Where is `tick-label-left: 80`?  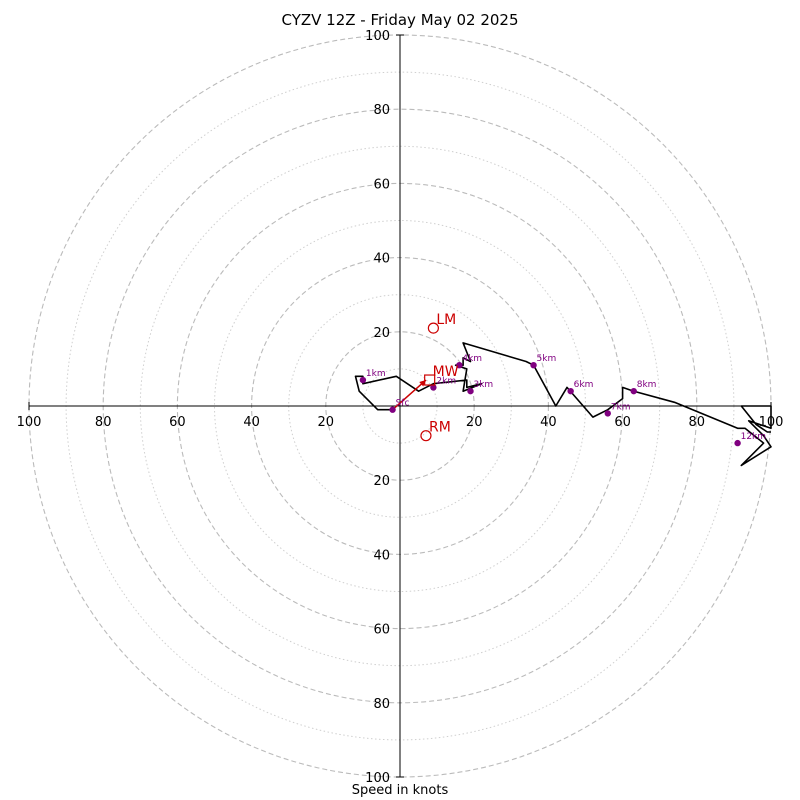 tick-label-left: 80 is located at coordinates (103, 422).